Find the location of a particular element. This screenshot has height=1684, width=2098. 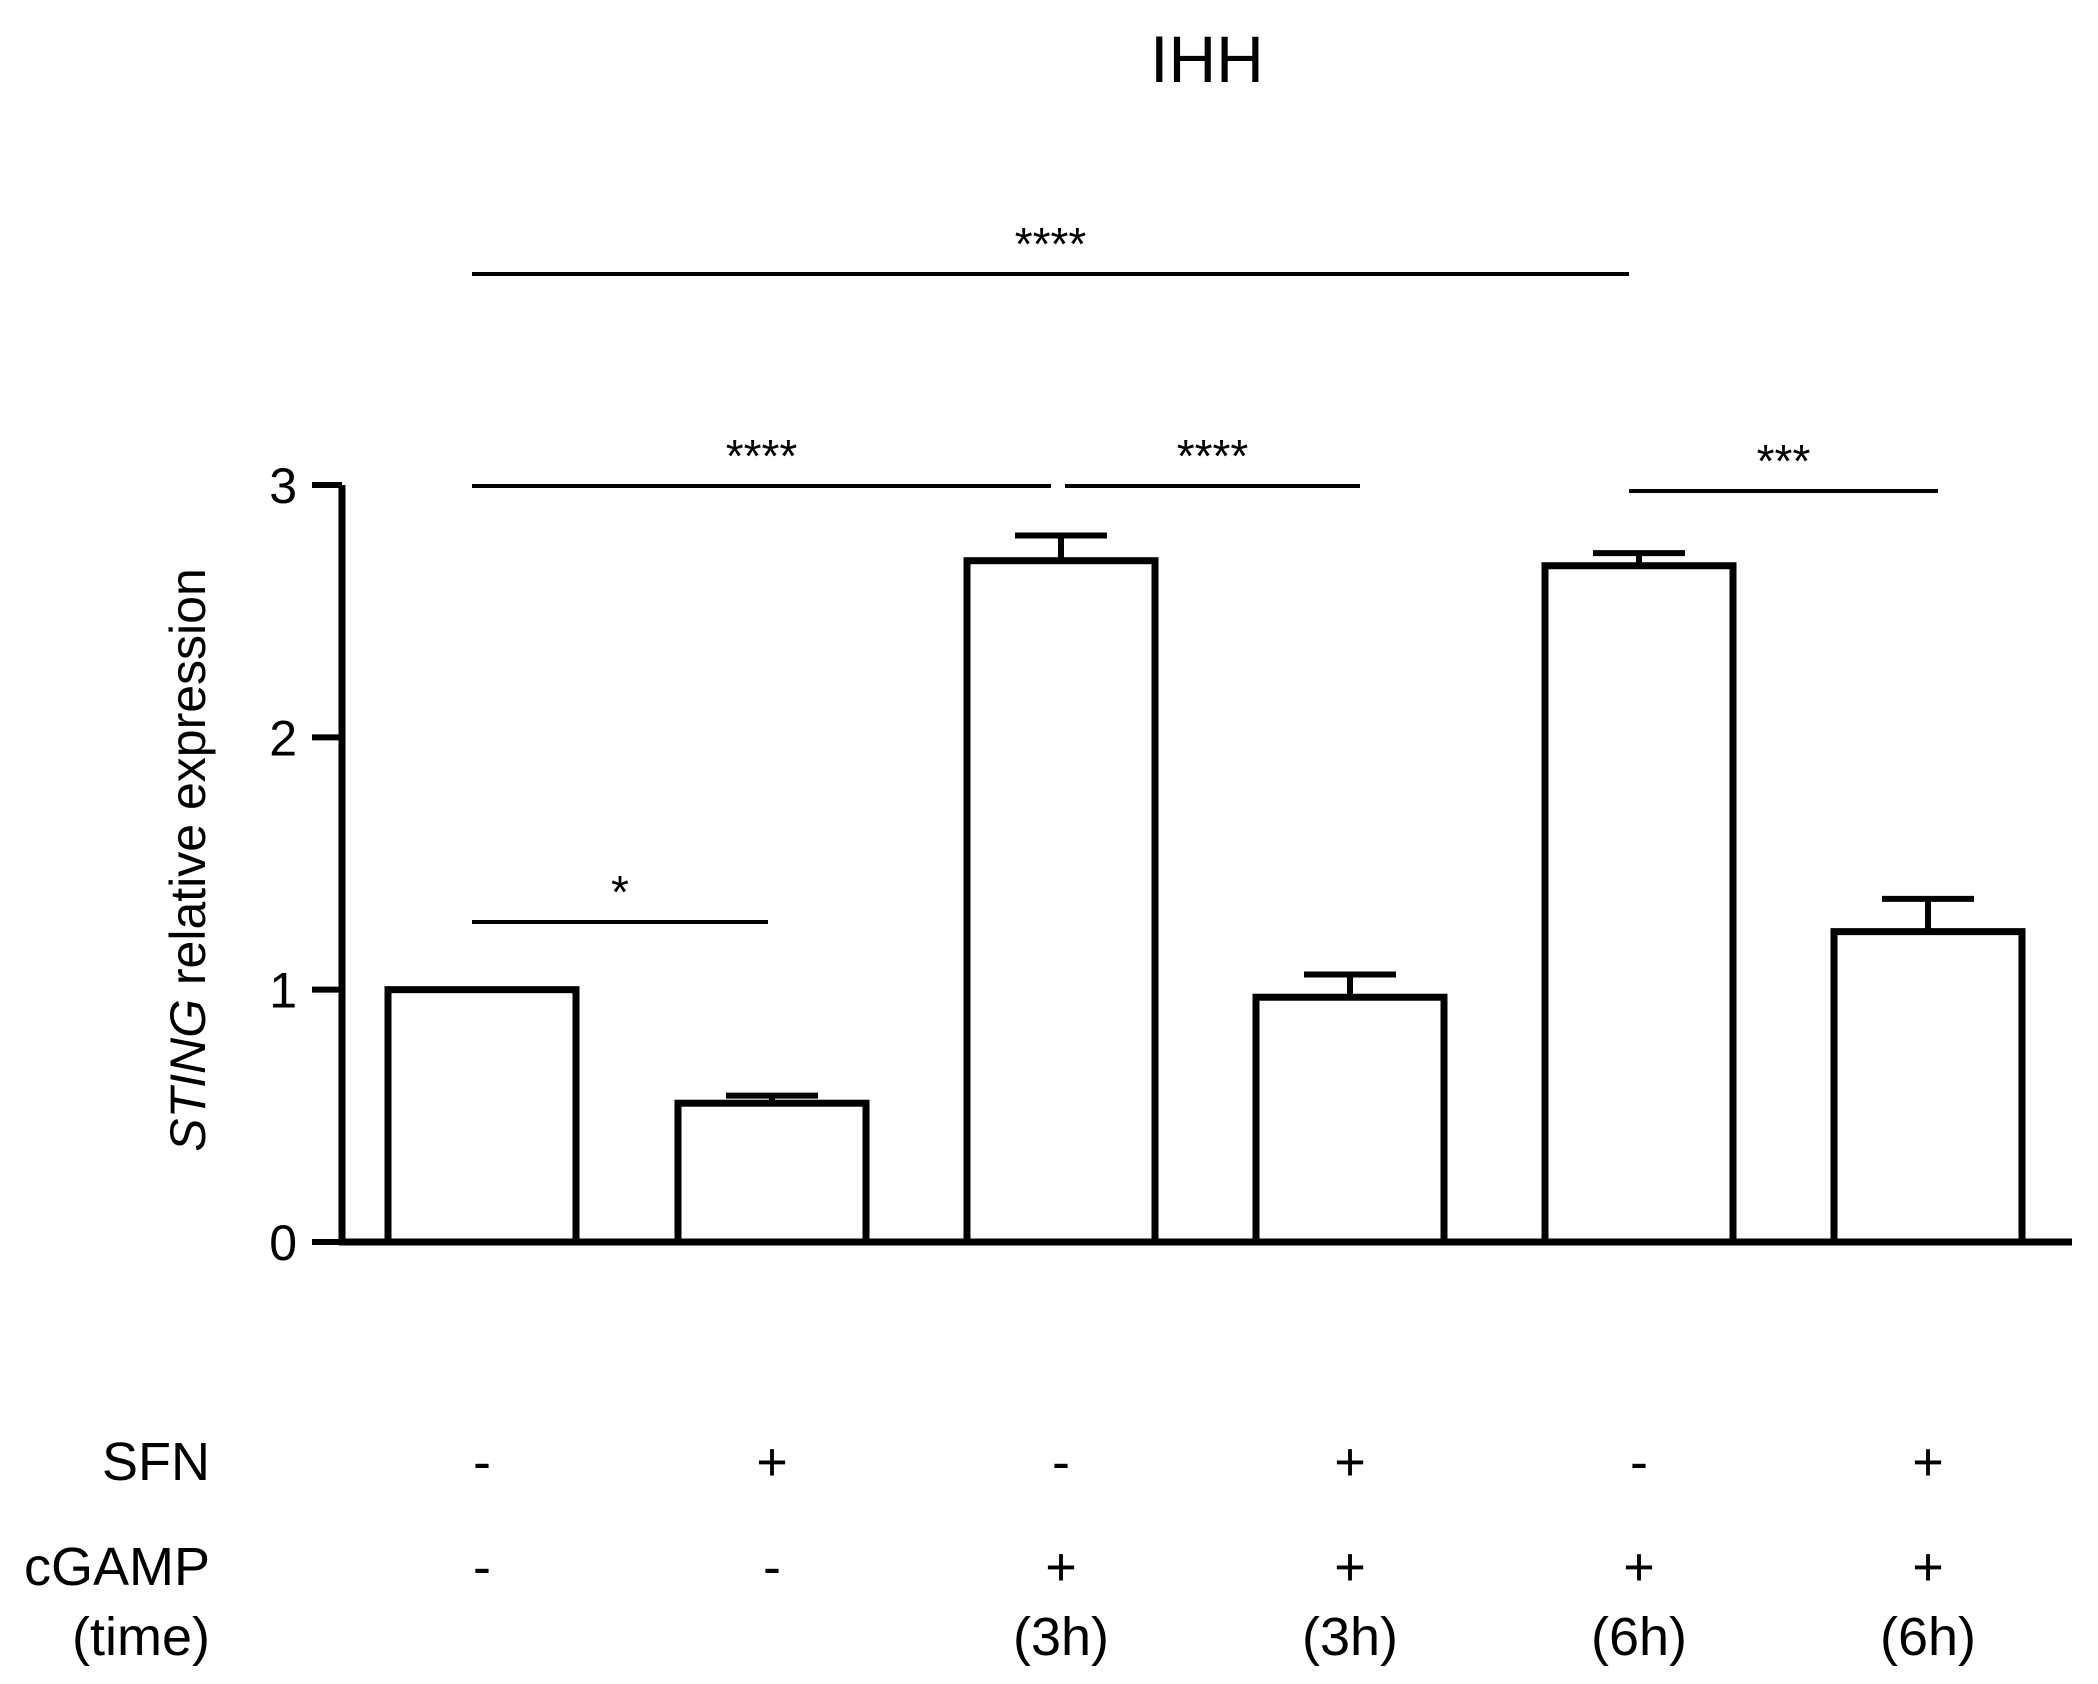

chart-title: IHH is located at coordinates (1207, 59).